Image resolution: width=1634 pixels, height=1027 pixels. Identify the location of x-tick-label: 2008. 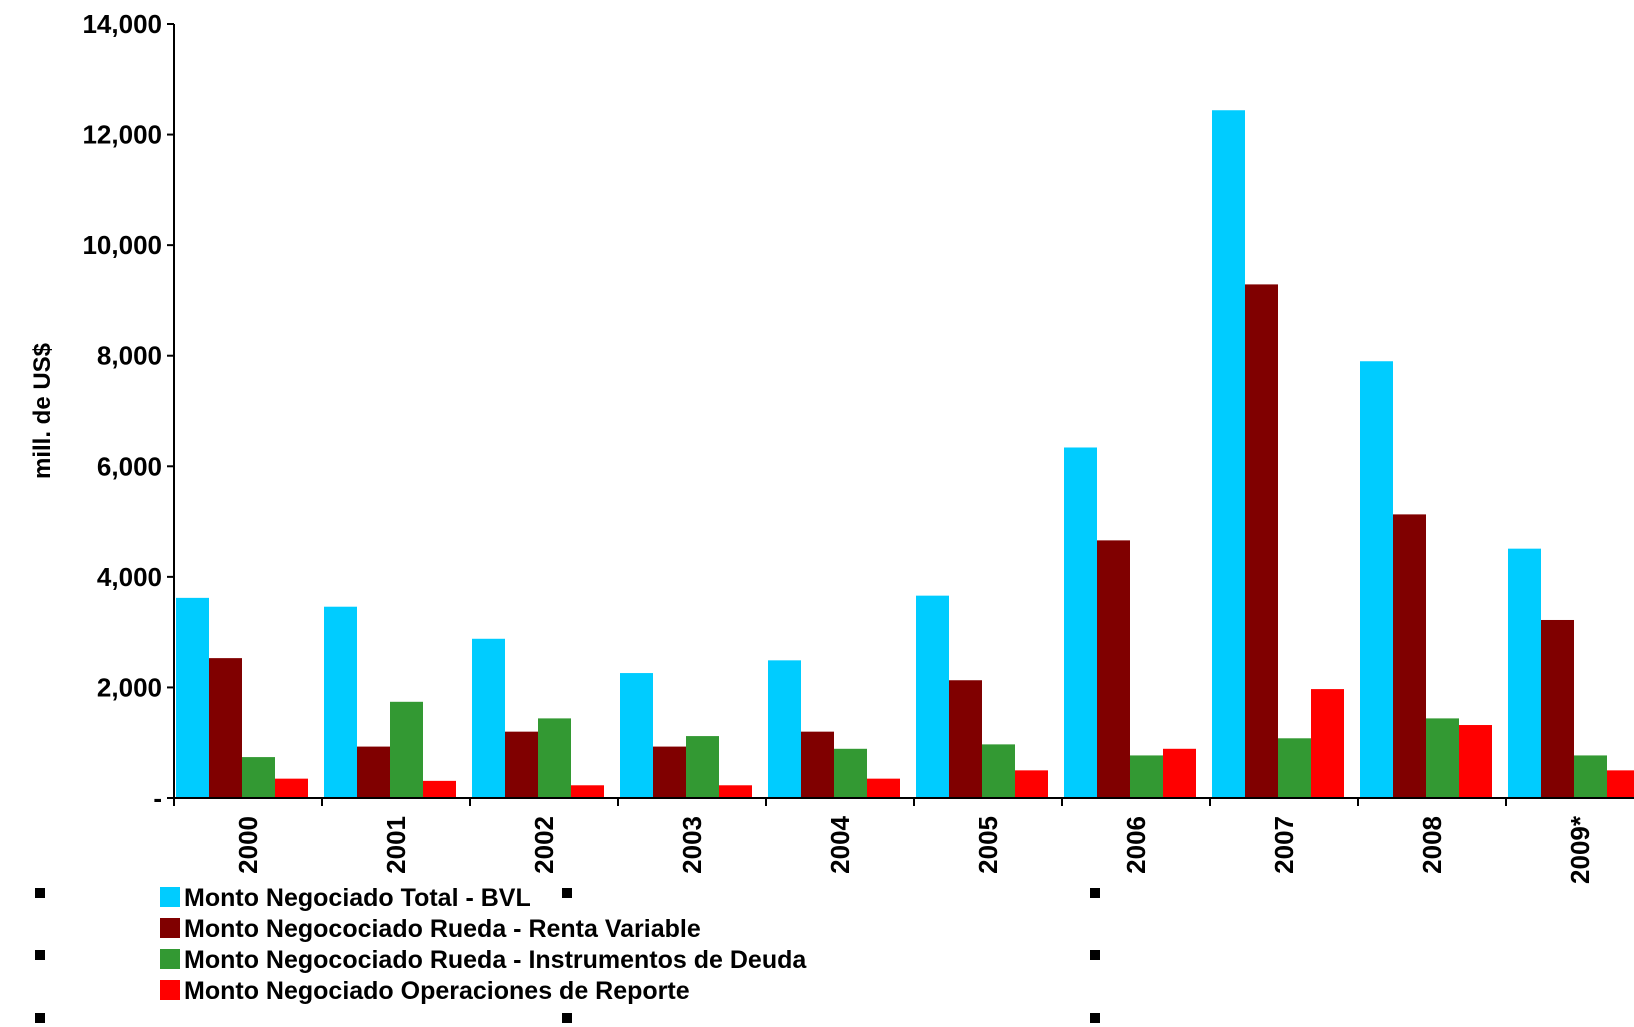
(1432, 845).